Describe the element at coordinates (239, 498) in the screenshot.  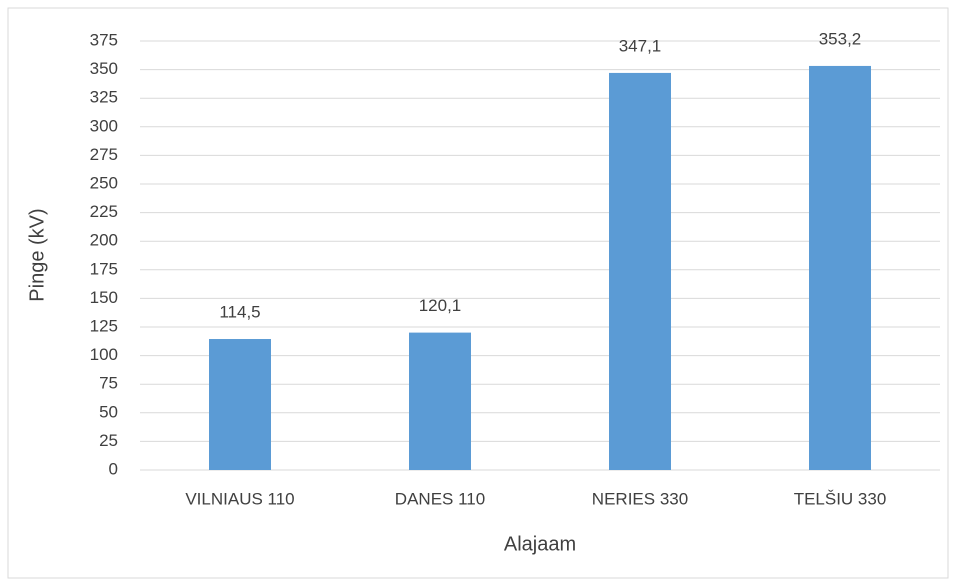
I see `x-tick-label: VILNIAUS 110` at that location.